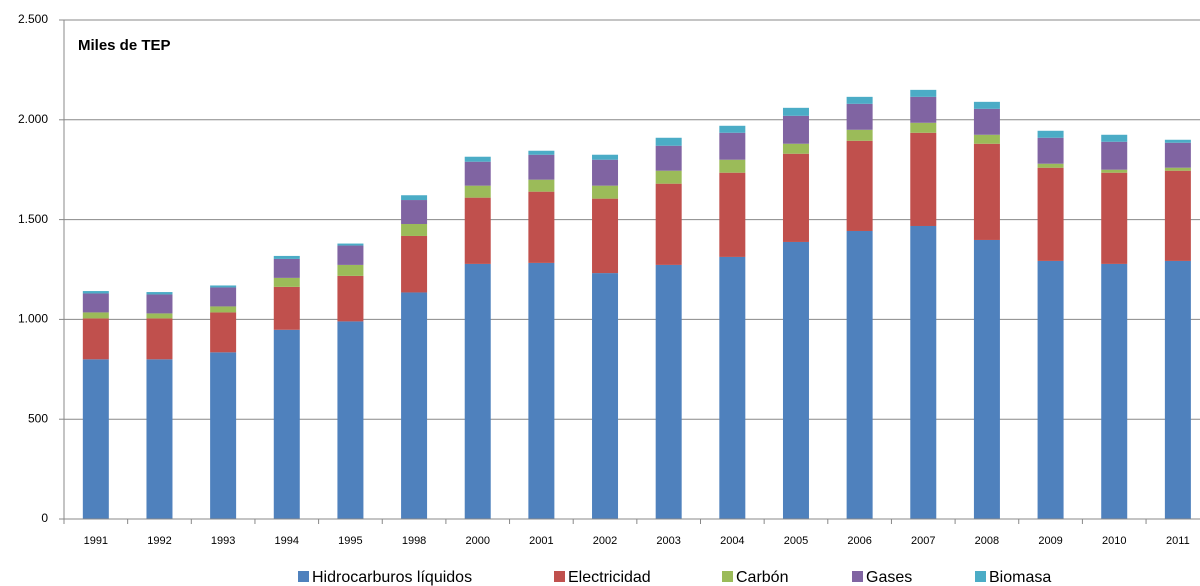 This screenshot has width=1200, height=586. What do you see at coordinates (223, 541) in the screenshot?
I see `x-tick-label: 1993` at bounding box center [223, 541].